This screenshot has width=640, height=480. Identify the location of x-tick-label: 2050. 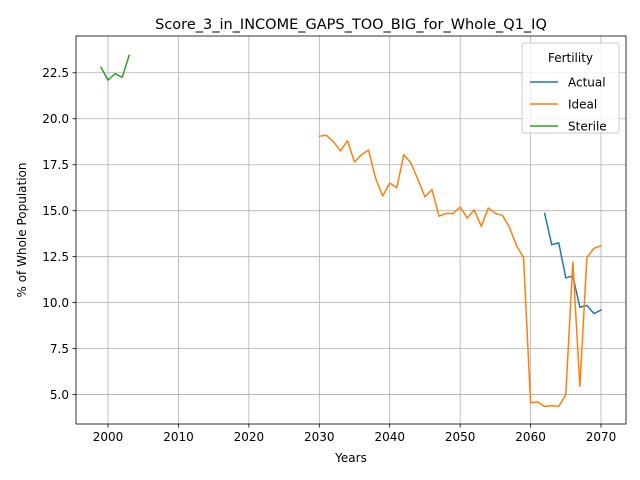
(460, 437).